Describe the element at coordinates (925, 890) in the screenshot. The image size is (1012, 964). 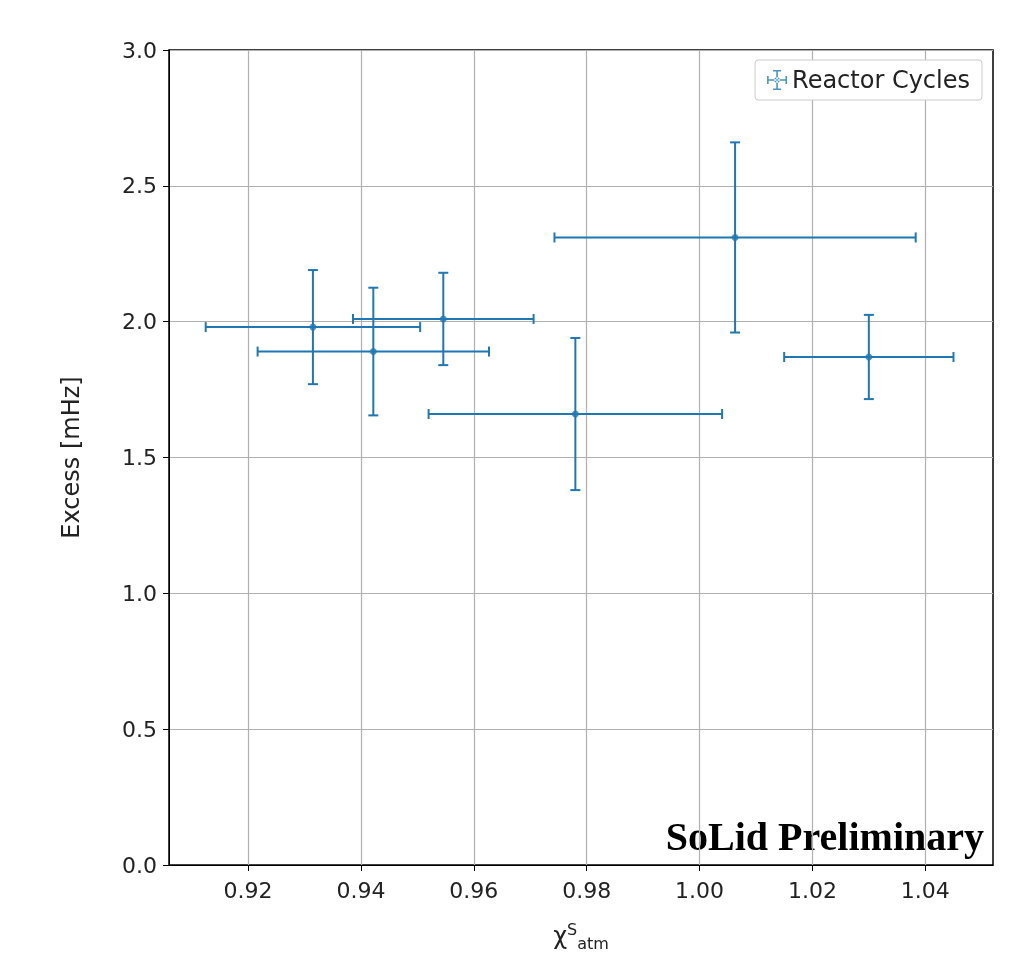
I see `x-tick-label: 1.04` at that location.